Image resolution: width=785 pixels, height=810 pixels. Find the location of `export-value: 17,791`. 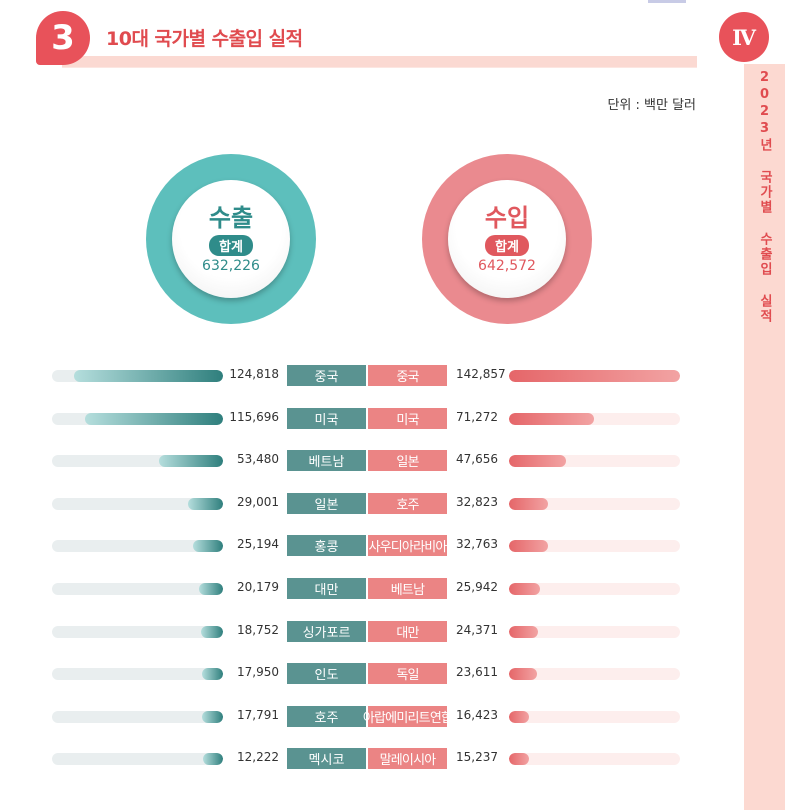

export-value: 17,791 is located at coordinates (258, 714).